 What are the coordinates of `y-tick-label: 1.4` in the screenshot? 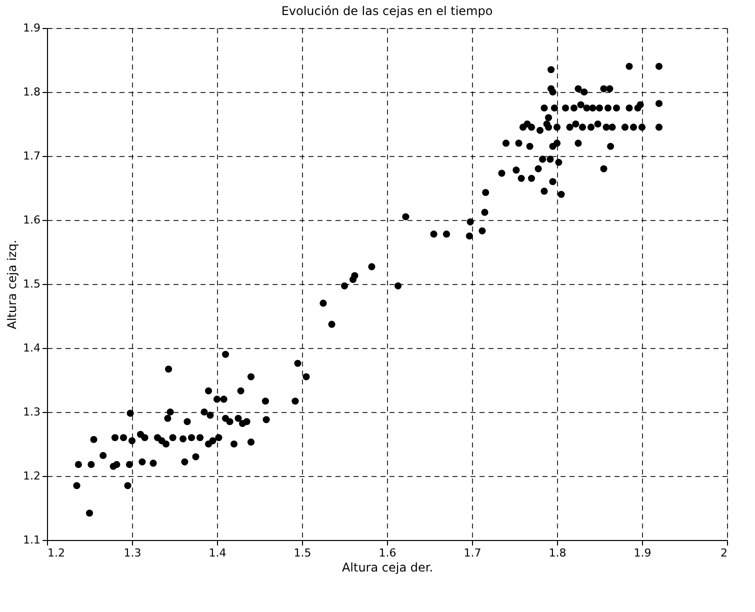 It's located at (31, 348).